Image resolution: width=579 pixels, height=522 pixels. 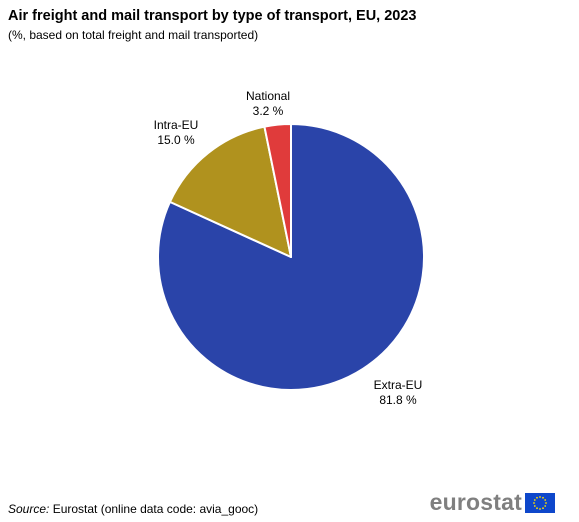 What do you see at coordinates (176, 125) in the screenshot?
I see `slice-name-label: Intra-EU` at bounding box center [176, 125].